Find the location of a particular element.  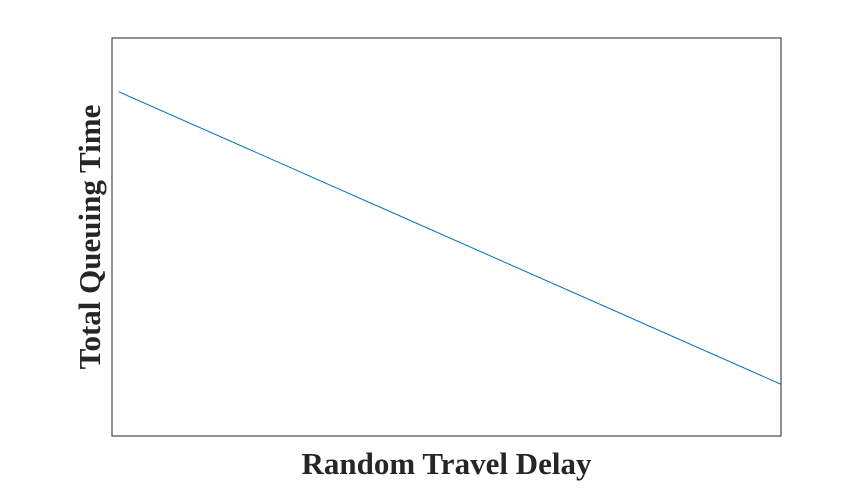

y-axis-title: Total Queuing Time is located at coordinates (89, 237).